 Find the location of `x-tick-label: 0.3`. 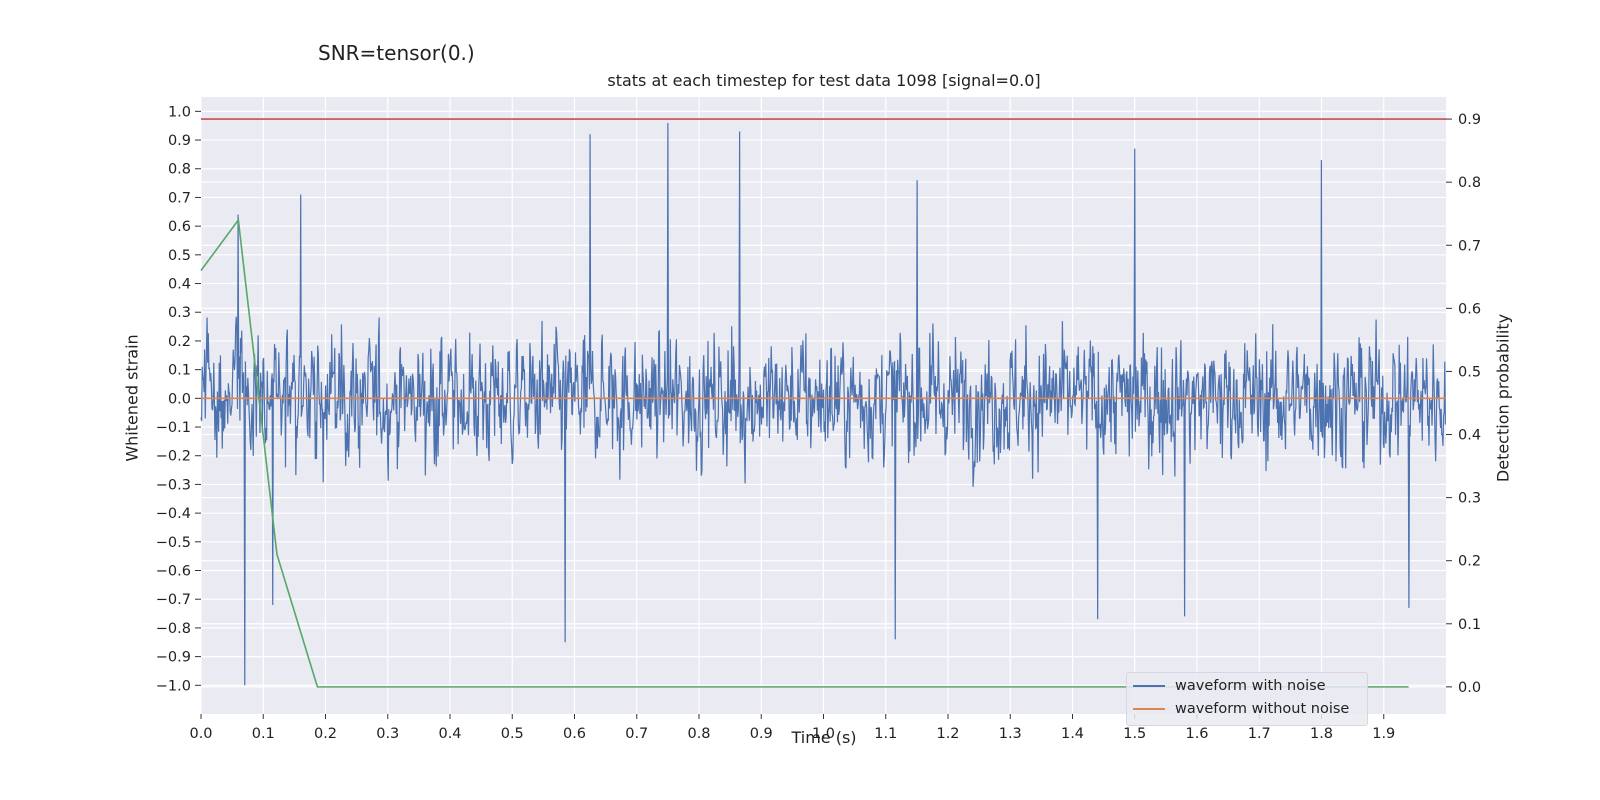

x-tick-label: 0.3 is located at coordinates (387, 734).